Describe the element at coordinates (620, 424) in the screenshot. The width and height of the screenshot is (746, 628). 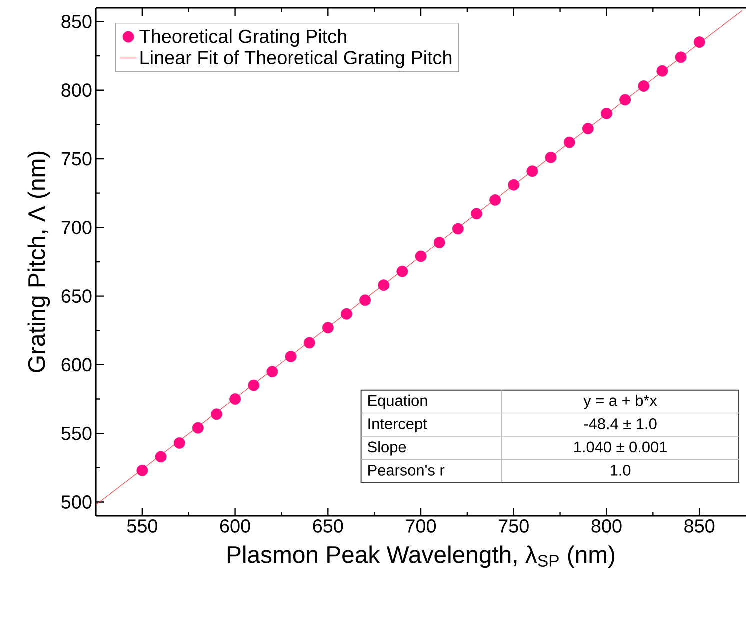
I see `annotation: -48.4 ± 1.0` at that location.